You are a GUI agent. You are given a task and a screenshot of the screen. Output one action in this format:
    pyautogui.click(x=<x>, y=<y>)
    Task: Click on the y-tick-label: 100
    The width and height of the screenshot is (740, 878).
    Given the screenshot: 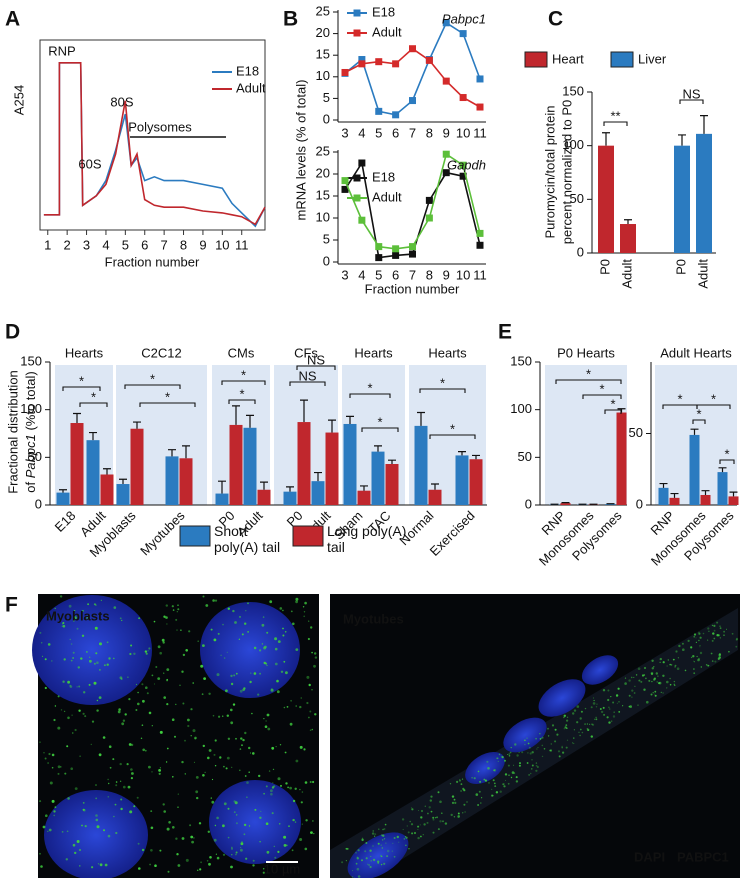 What is the action you would take?
    pyautogui.click(x=31, y=408)
    